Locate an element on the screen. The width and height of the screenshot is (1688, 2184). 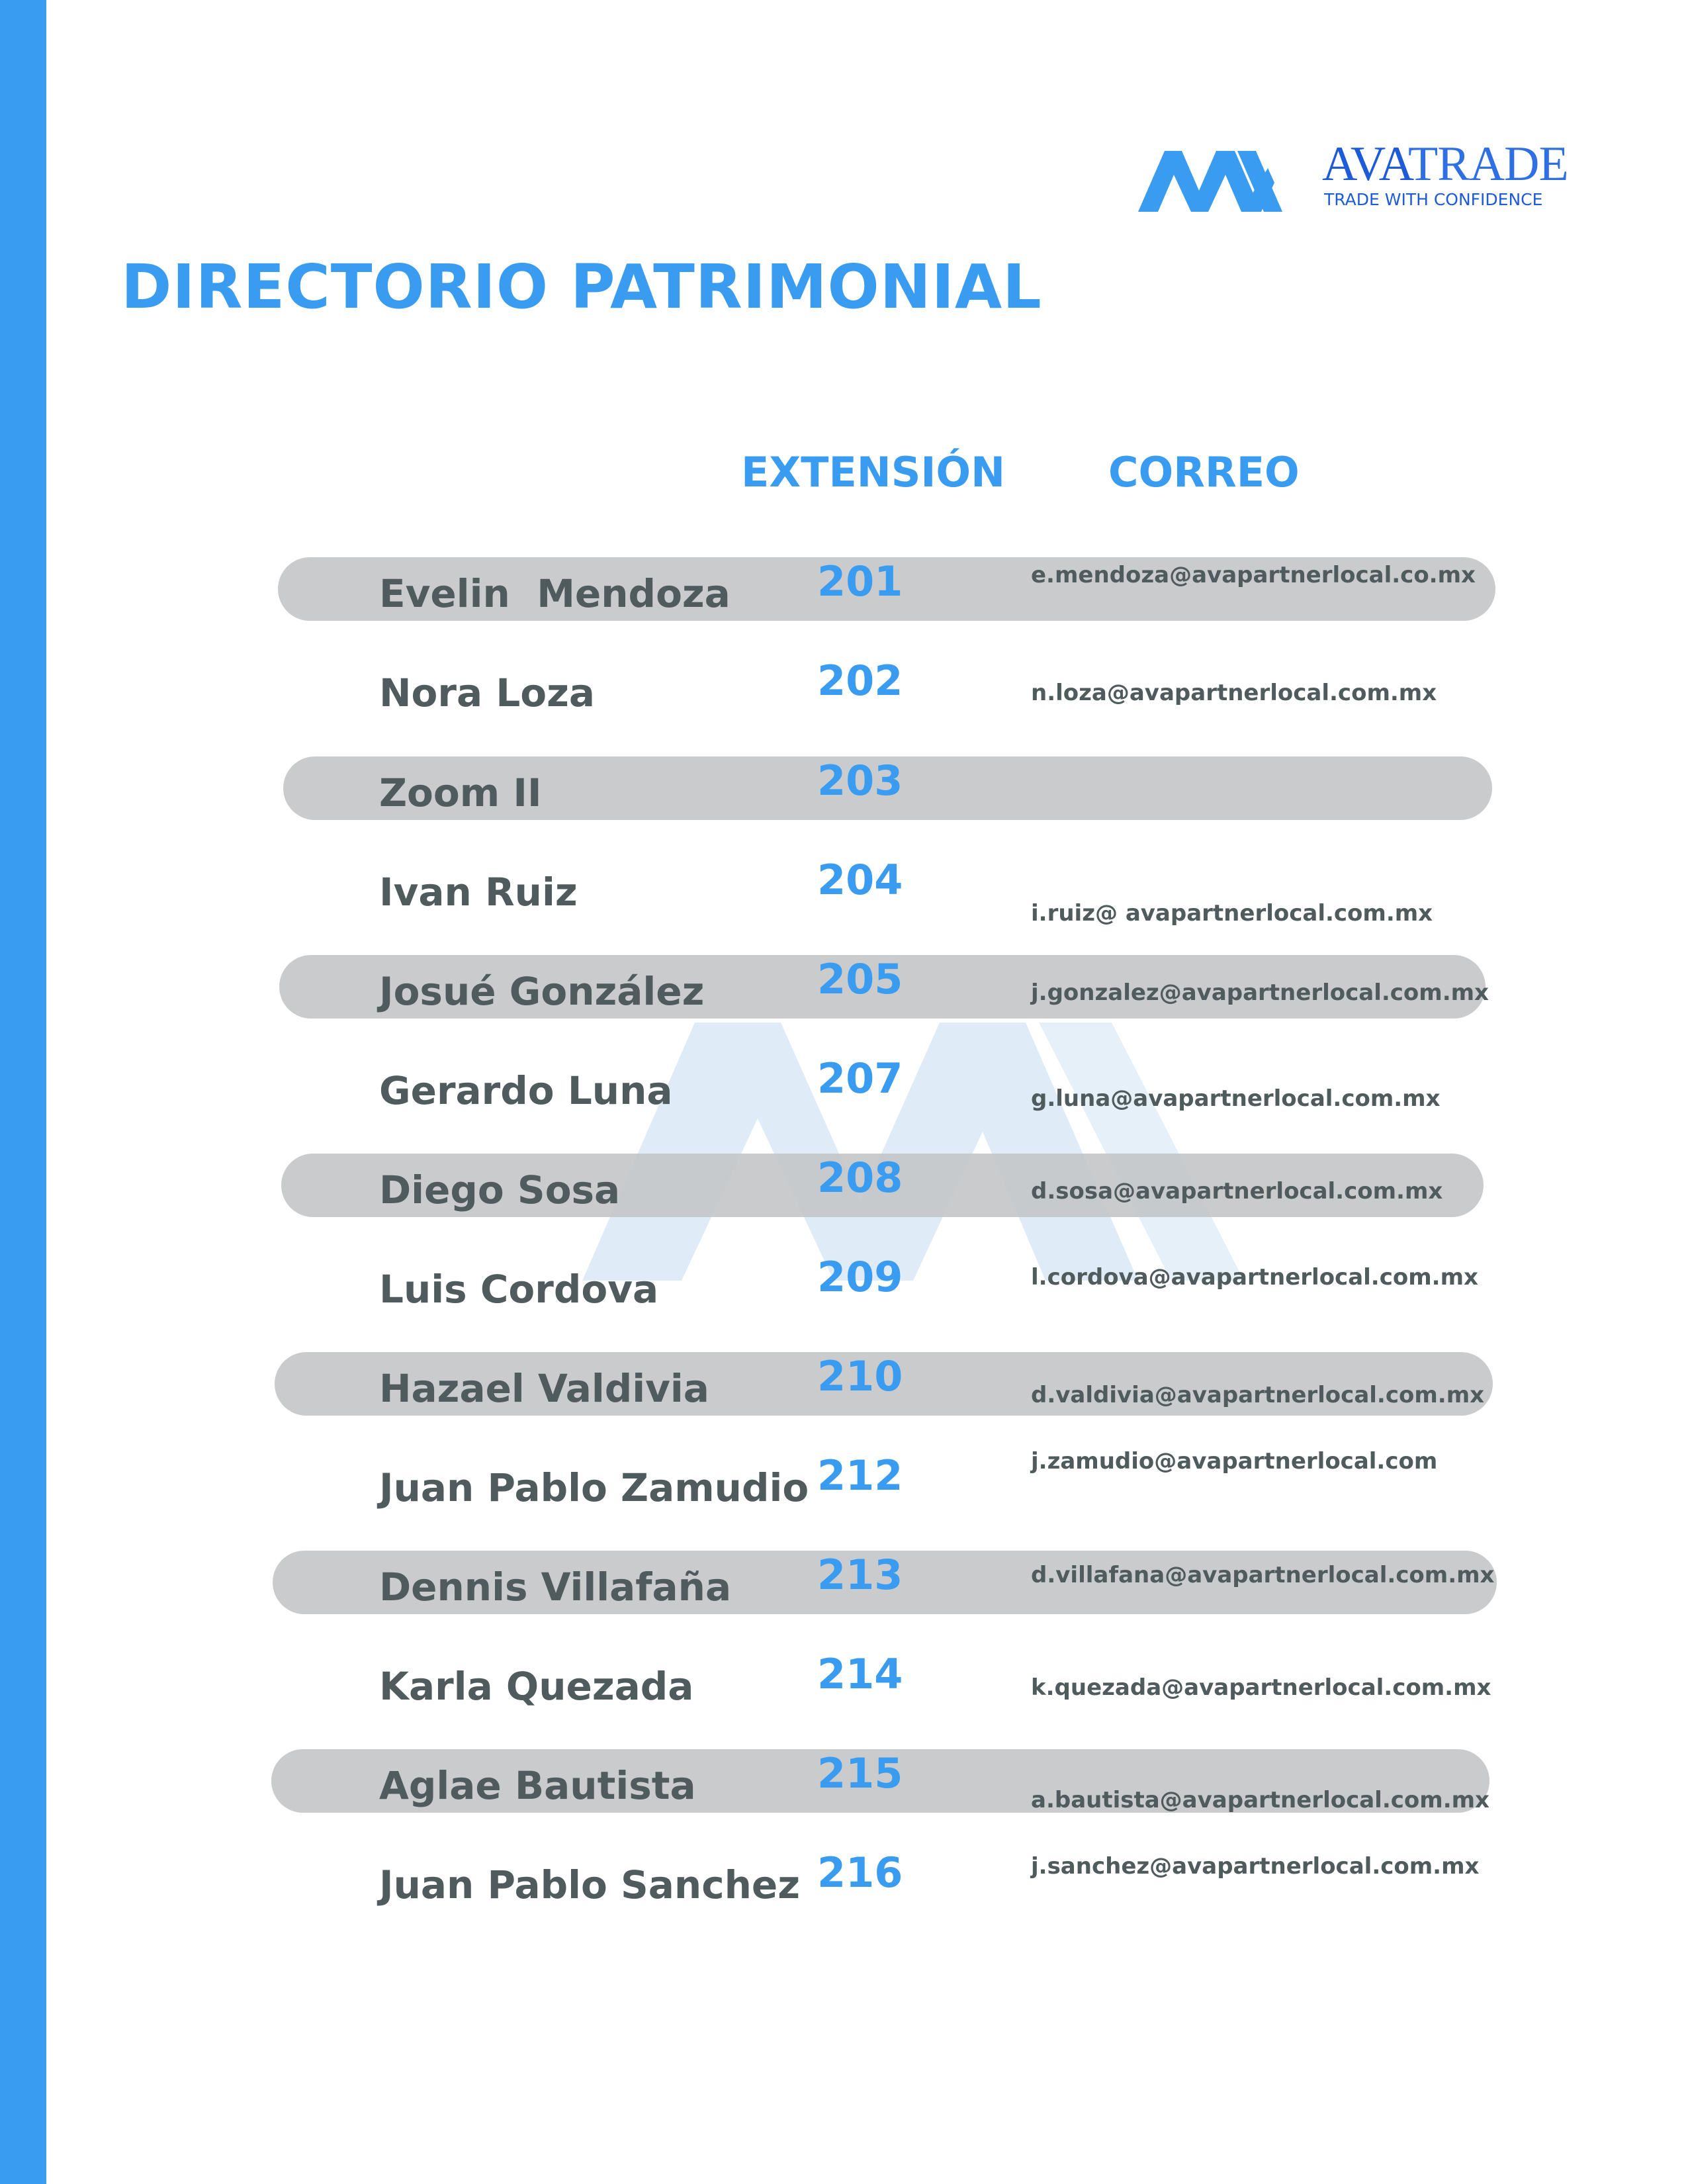
directory-row: Zoom II 203 is located at coordinates (844, 788).